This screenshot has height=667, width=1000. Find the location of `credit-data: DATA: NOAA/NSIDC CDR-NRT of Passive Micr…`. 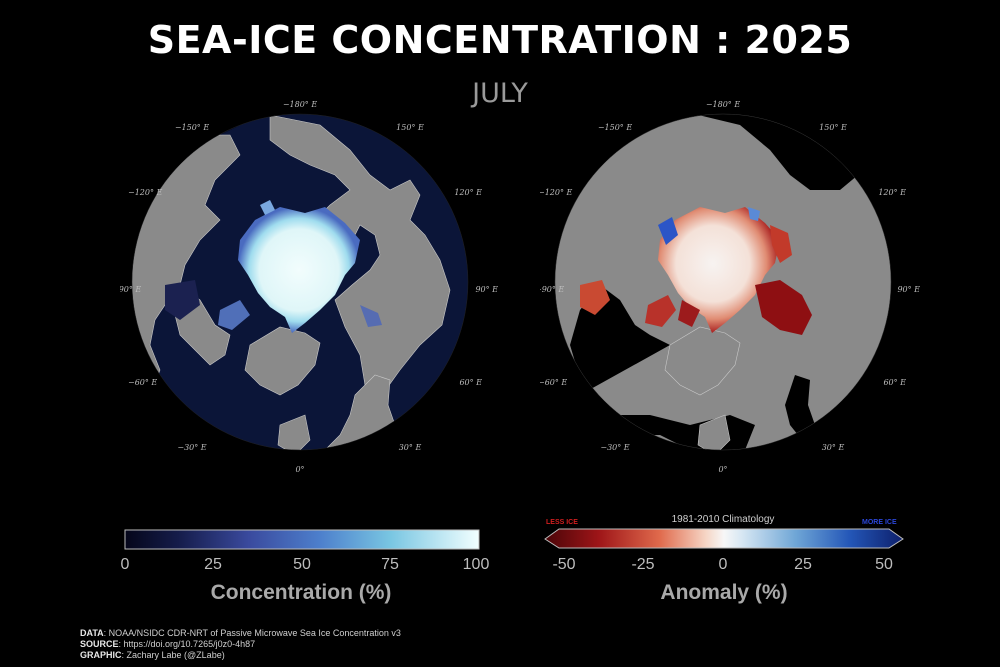

credit-data: DATA: NOAA/NSIDC CDR-NRT of Passive Micr… is located at coordinates (240, 633).